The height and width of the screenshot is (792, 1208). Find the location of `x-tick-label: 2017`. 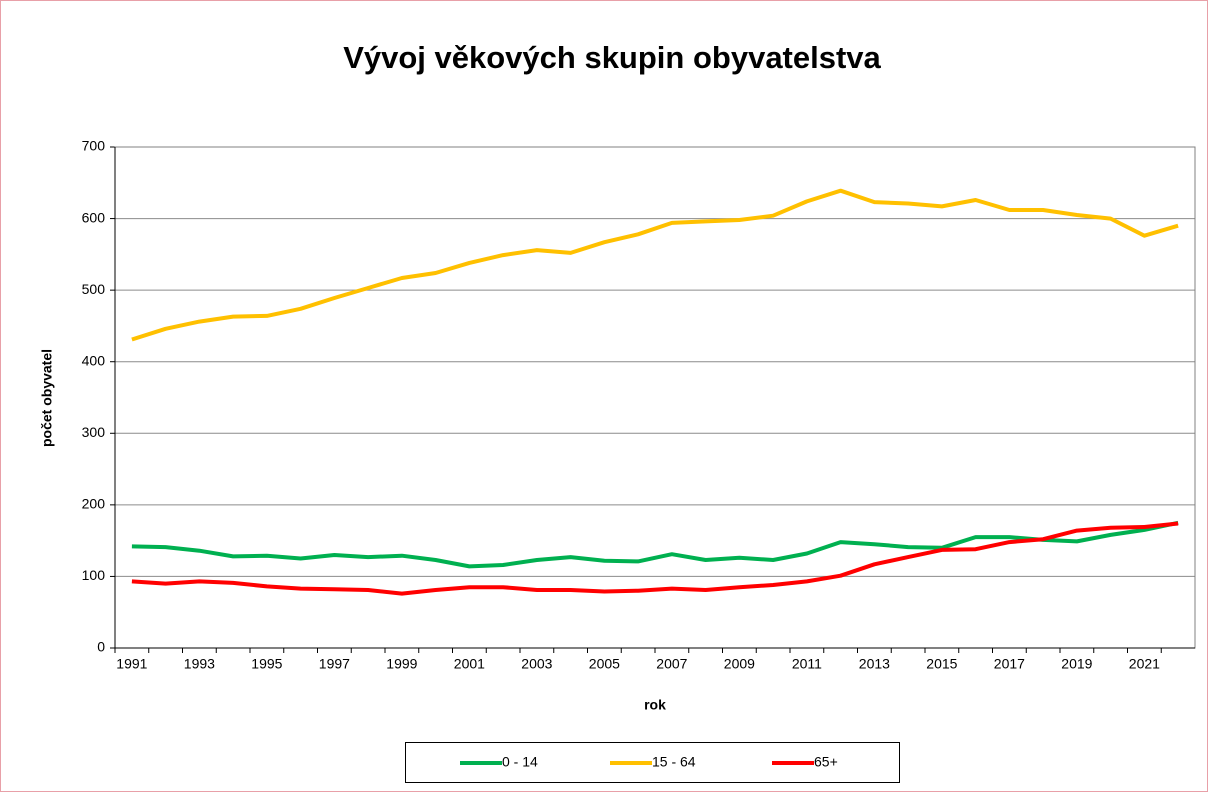

x-tick-label: 2017 is located at coordinates (1009, 664).